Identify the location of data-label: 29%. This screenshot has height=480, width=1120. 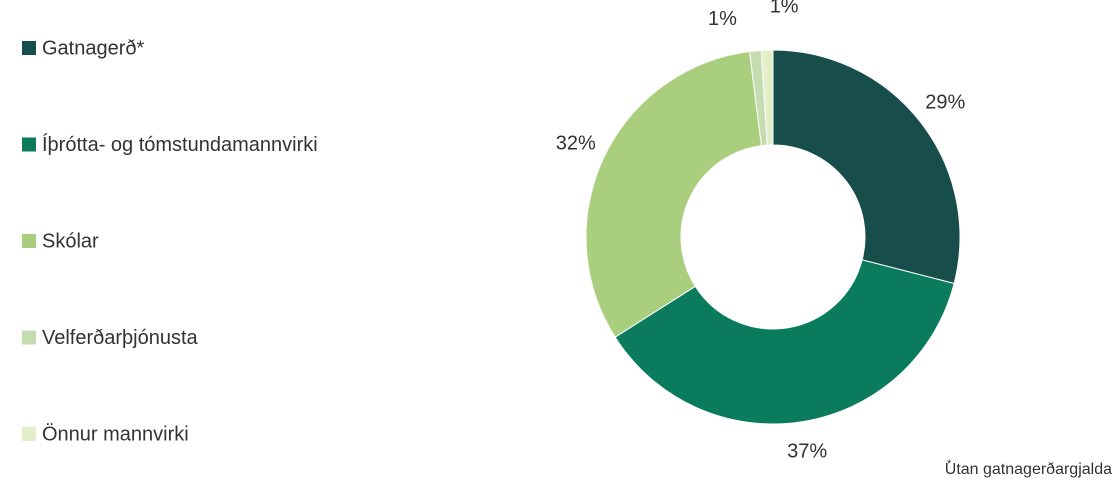
(945, 103).